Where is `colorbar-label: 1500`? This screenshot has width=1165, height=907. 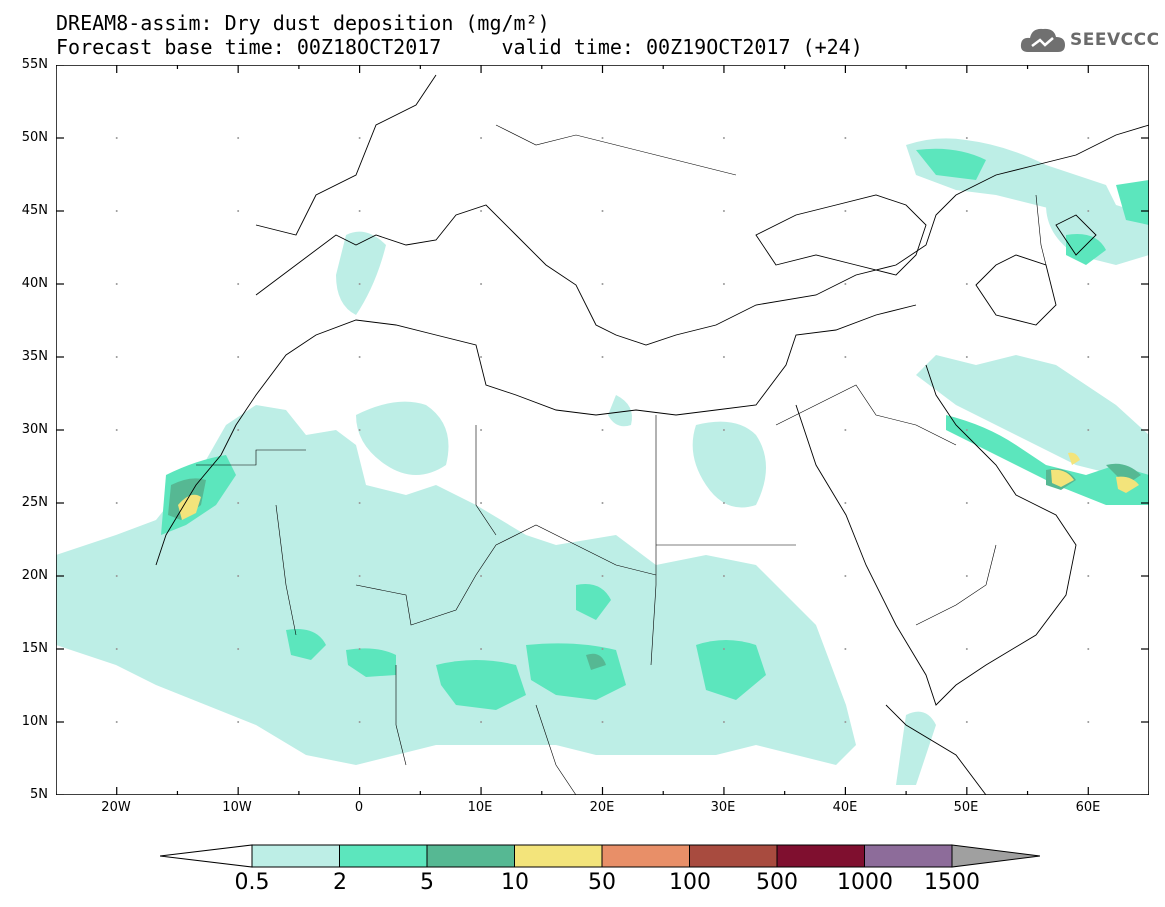
colorbar-label: 1500 is located at coordinates (952, 882).